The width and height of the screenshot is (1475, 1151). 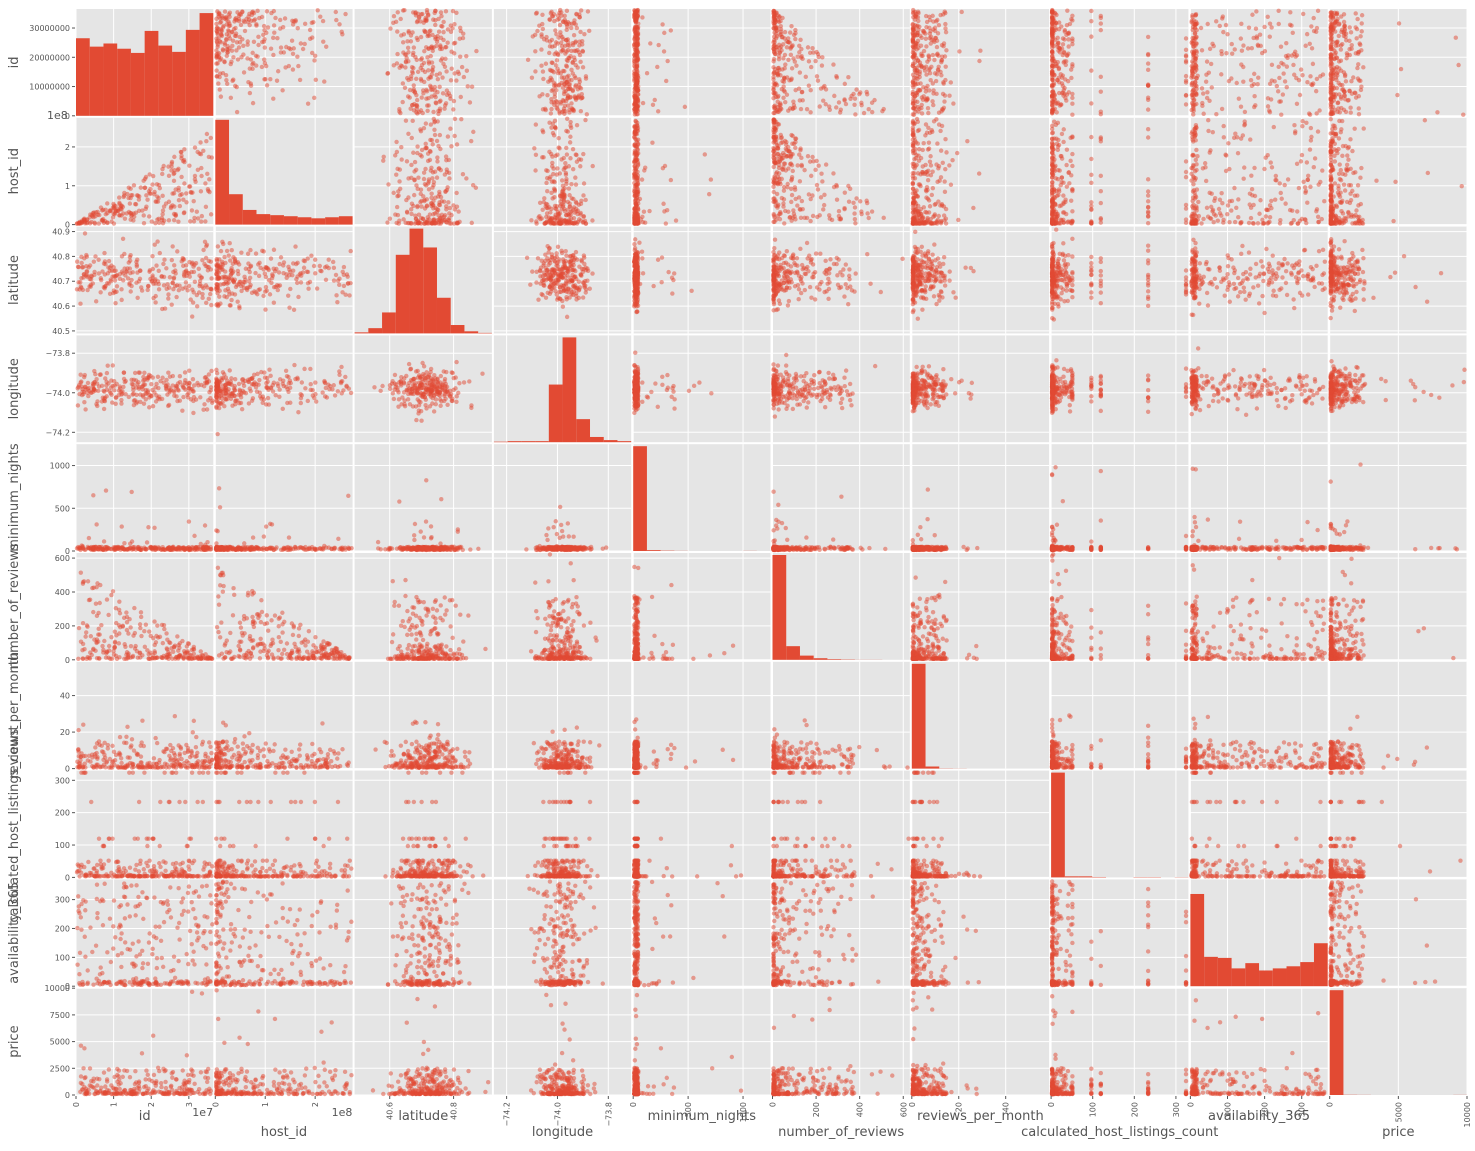 What do you see at coordinates (152, 73) in the screenshot?
I see `hist-bar` at bounding box center [152, 73].